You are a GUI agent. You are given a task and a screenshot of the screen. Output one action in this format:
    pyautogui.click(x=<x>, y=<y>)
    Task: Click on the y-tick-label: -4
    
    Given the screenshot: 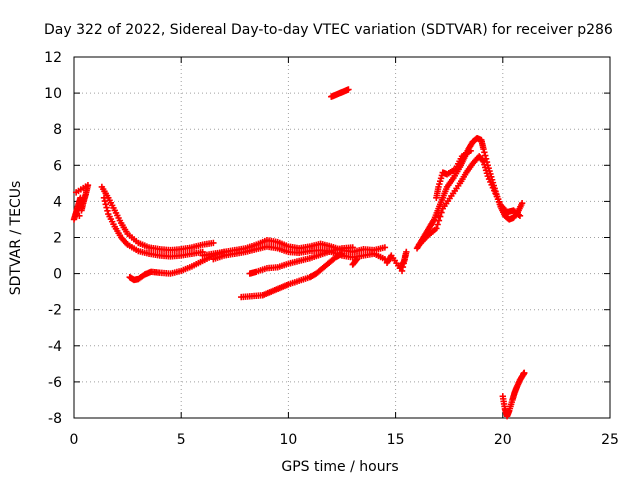 What is the action you would take?
    pyautogui.click(x=55, y=347)
    